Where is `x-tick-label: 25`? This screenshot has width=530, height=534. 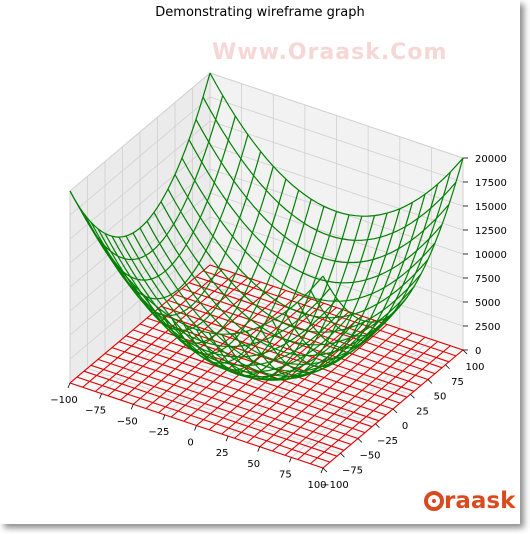
x-tick-label: 25 is located at coordinates (222, 453).